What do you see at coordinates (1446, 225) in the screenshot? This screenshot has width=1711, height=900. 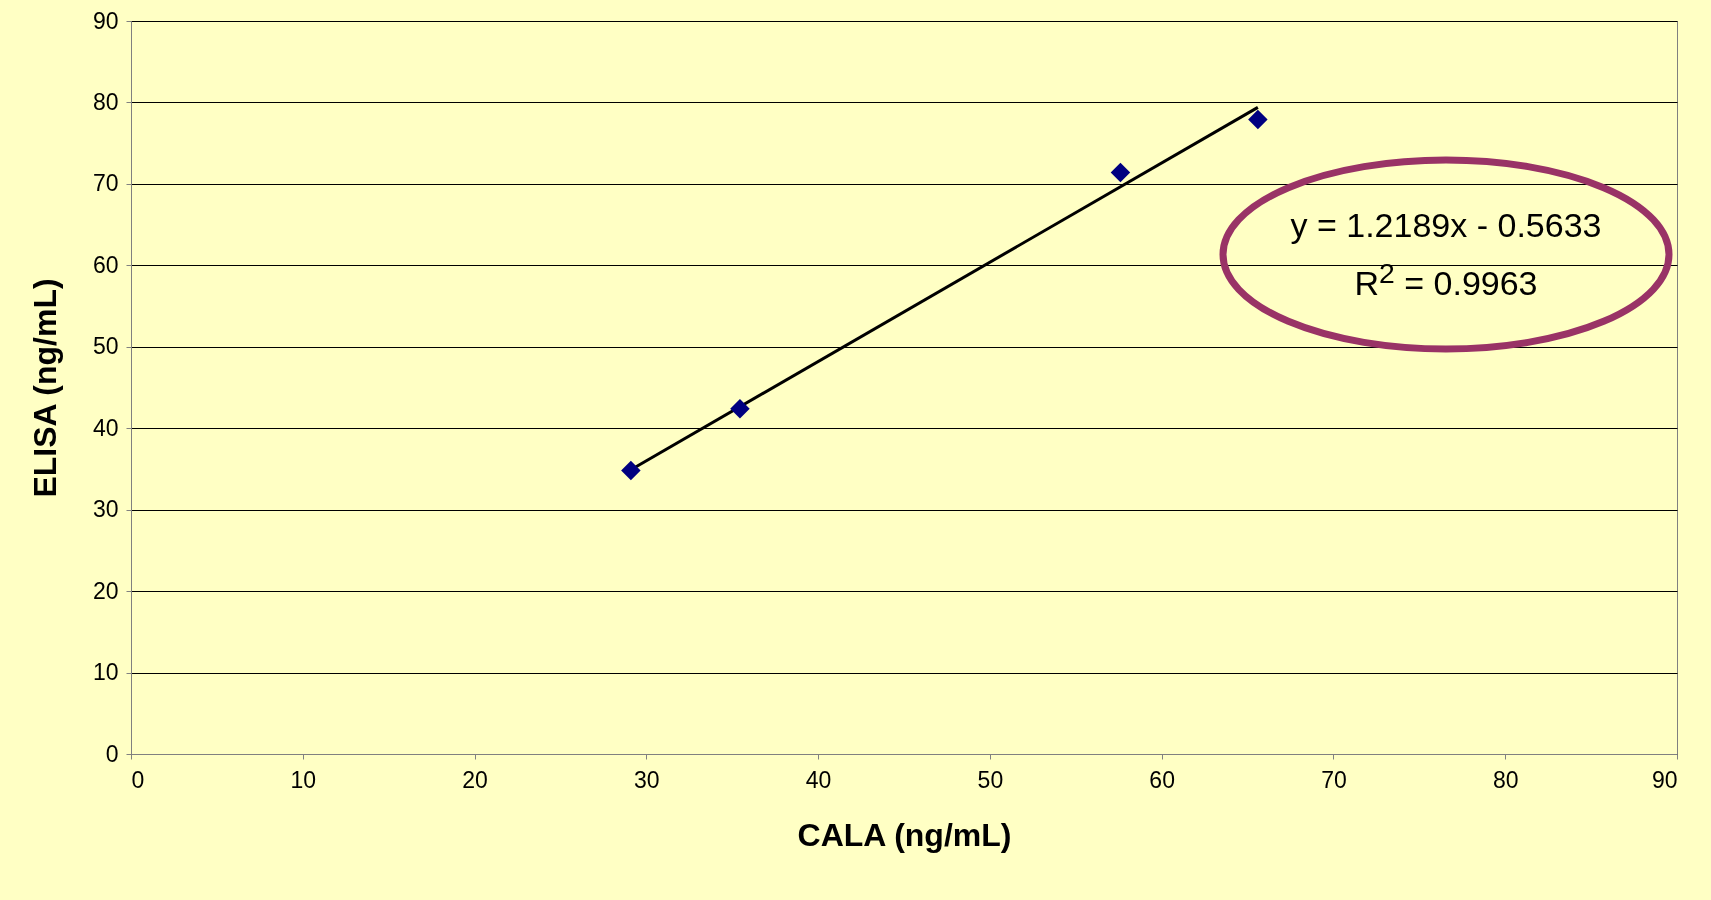 I see `annotation: y = 1.2189x - 0.5633` at bounding box center [1446, 225].